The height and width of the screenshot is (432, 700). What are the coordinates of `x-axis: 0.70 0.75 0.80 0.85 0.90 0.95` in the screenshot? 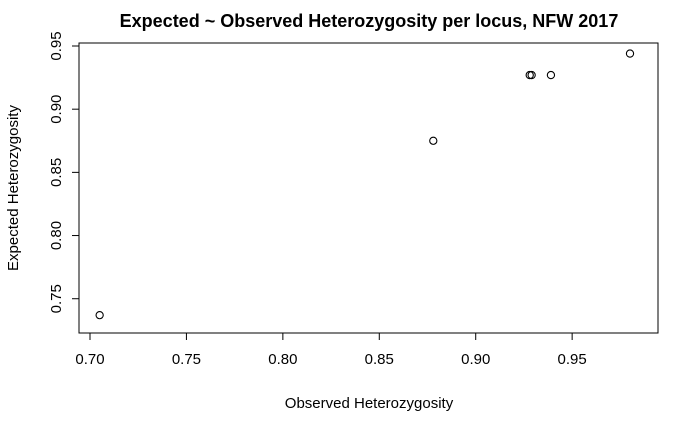 It's located at (331, 350).